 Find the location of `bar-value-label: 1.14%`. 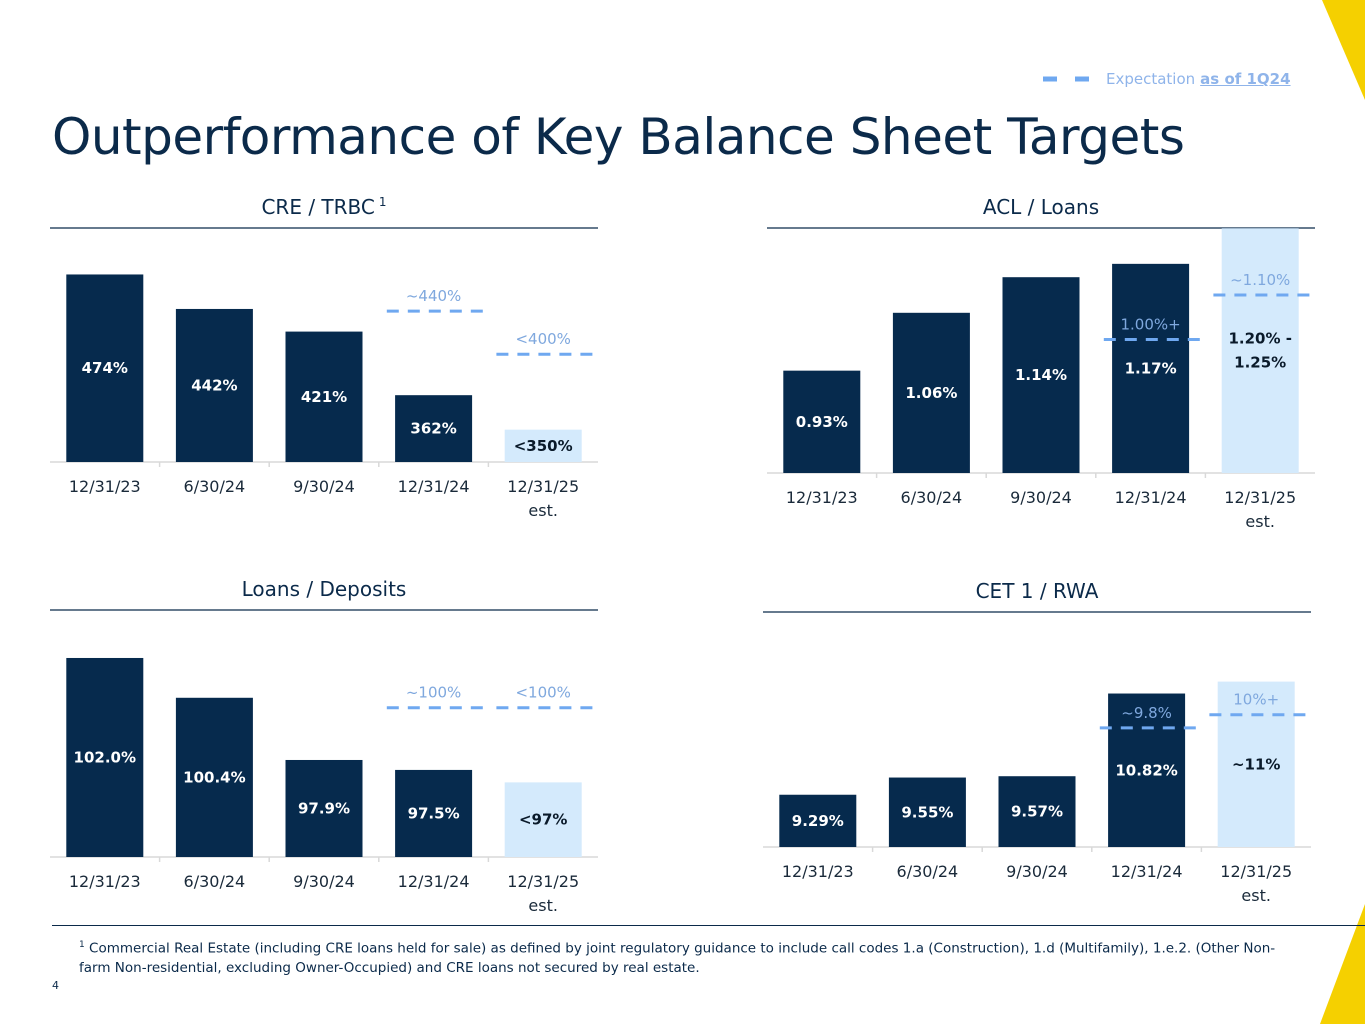

bar-value-label: 1.14% is located at coordinates (1041, 375).